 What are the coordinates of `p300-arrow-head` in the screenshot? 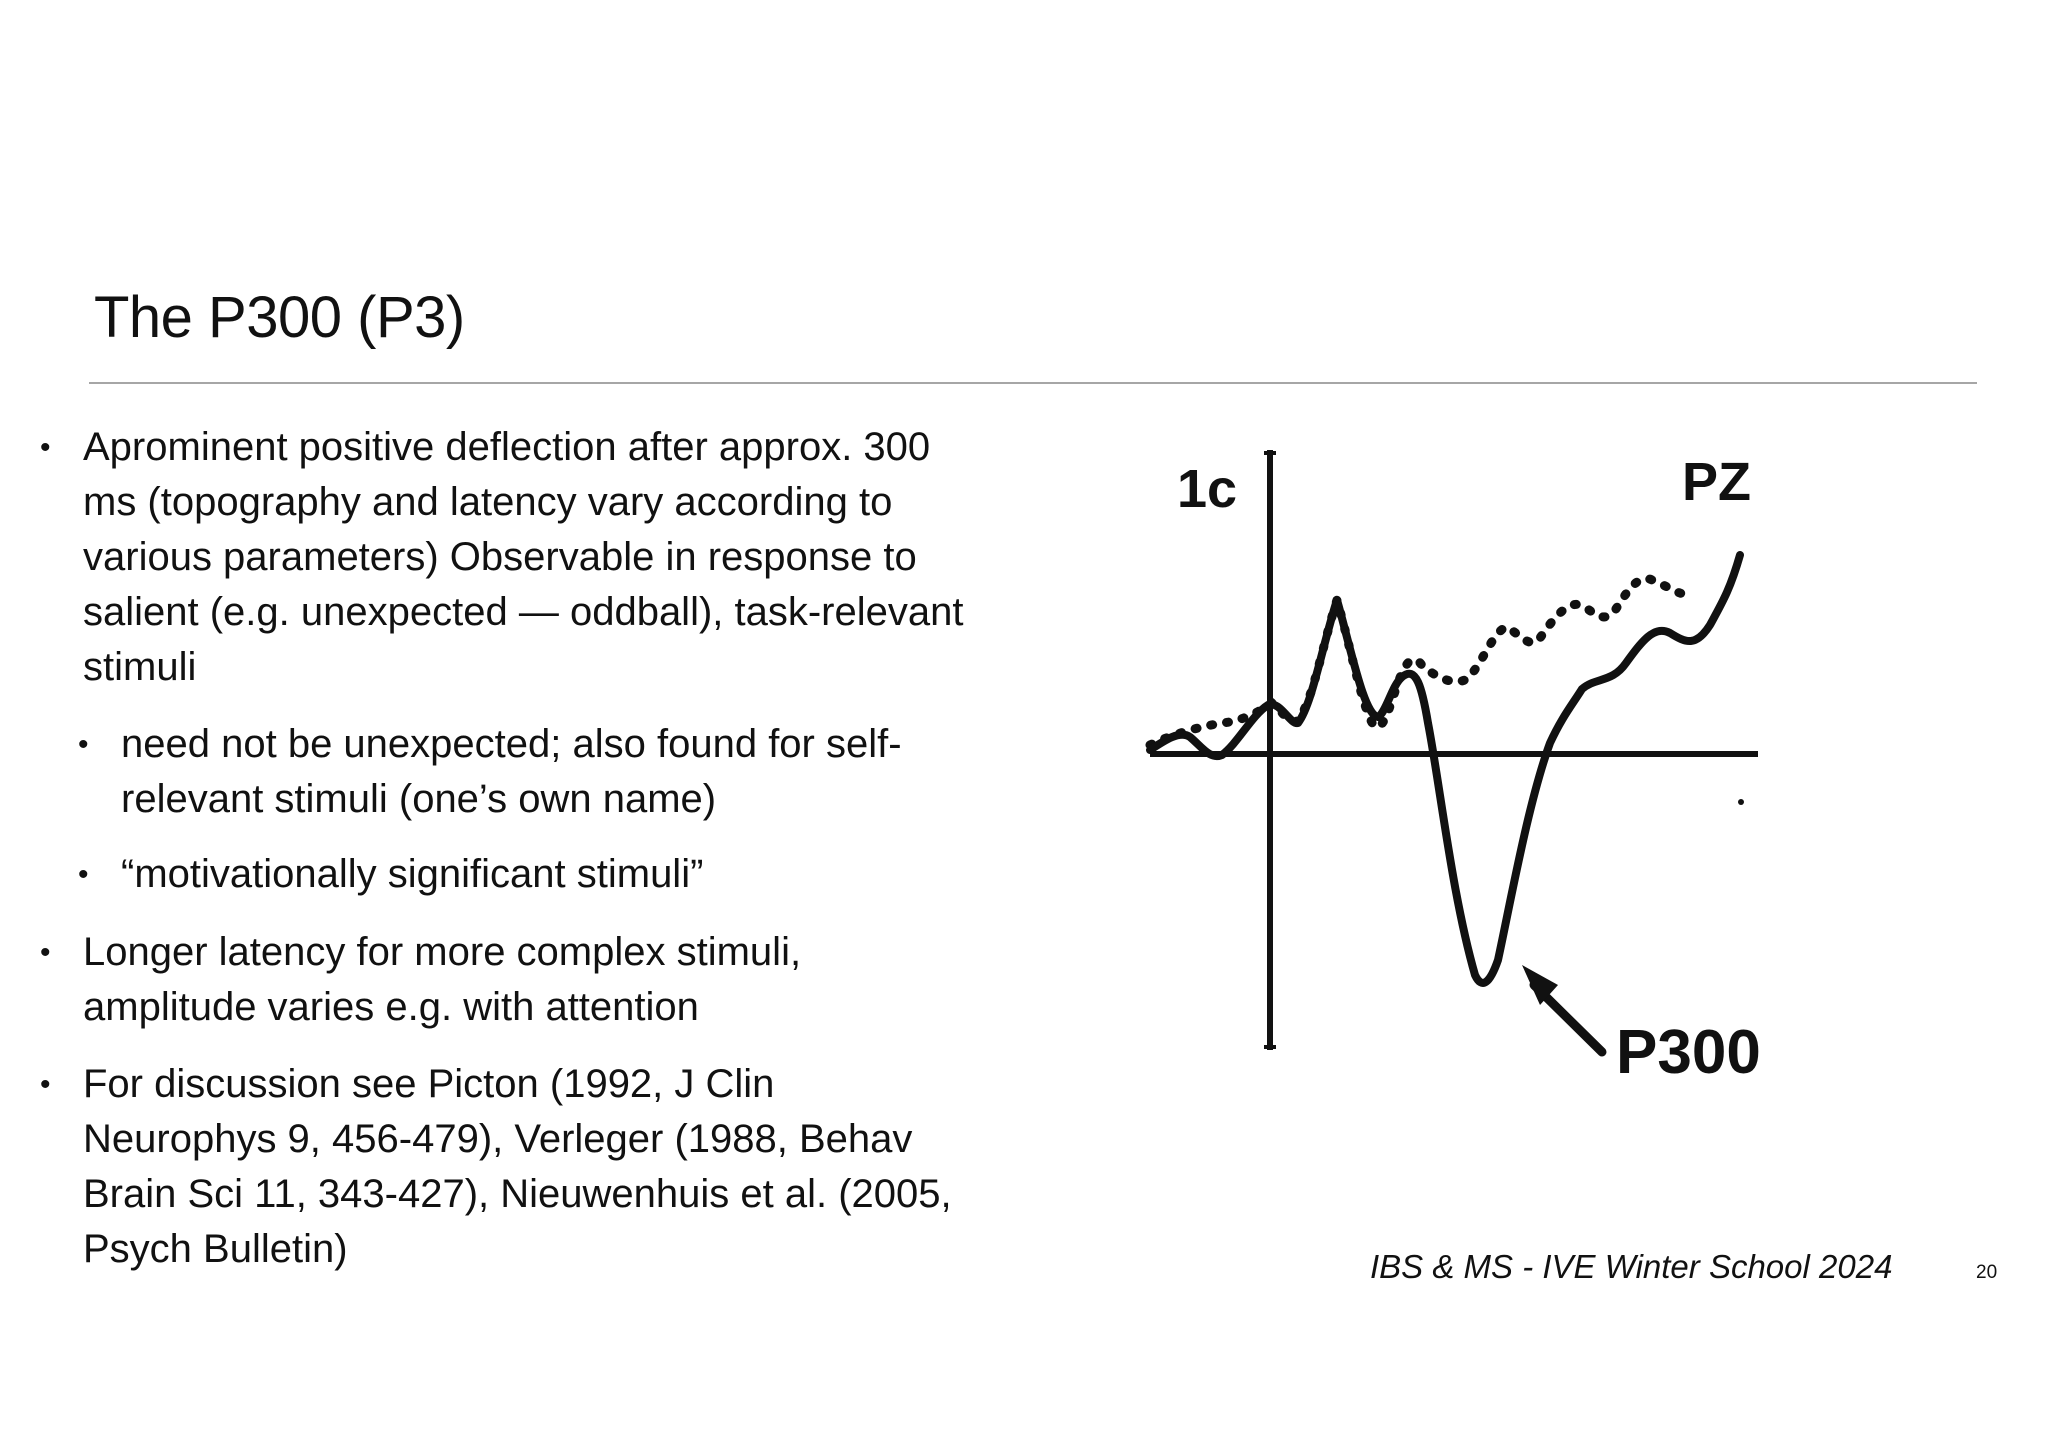 It's located at (1540, 985).